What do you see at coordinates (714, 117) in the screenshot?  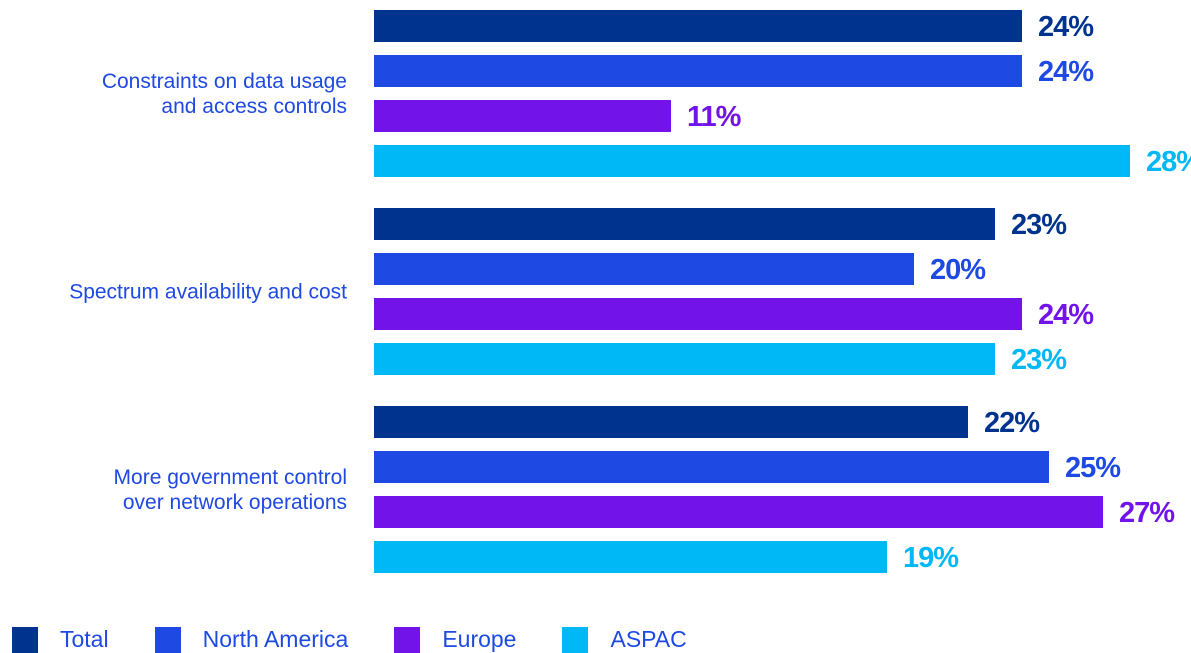 I see `value-label-europe-0: 11%` at bounding box center [714, 117].